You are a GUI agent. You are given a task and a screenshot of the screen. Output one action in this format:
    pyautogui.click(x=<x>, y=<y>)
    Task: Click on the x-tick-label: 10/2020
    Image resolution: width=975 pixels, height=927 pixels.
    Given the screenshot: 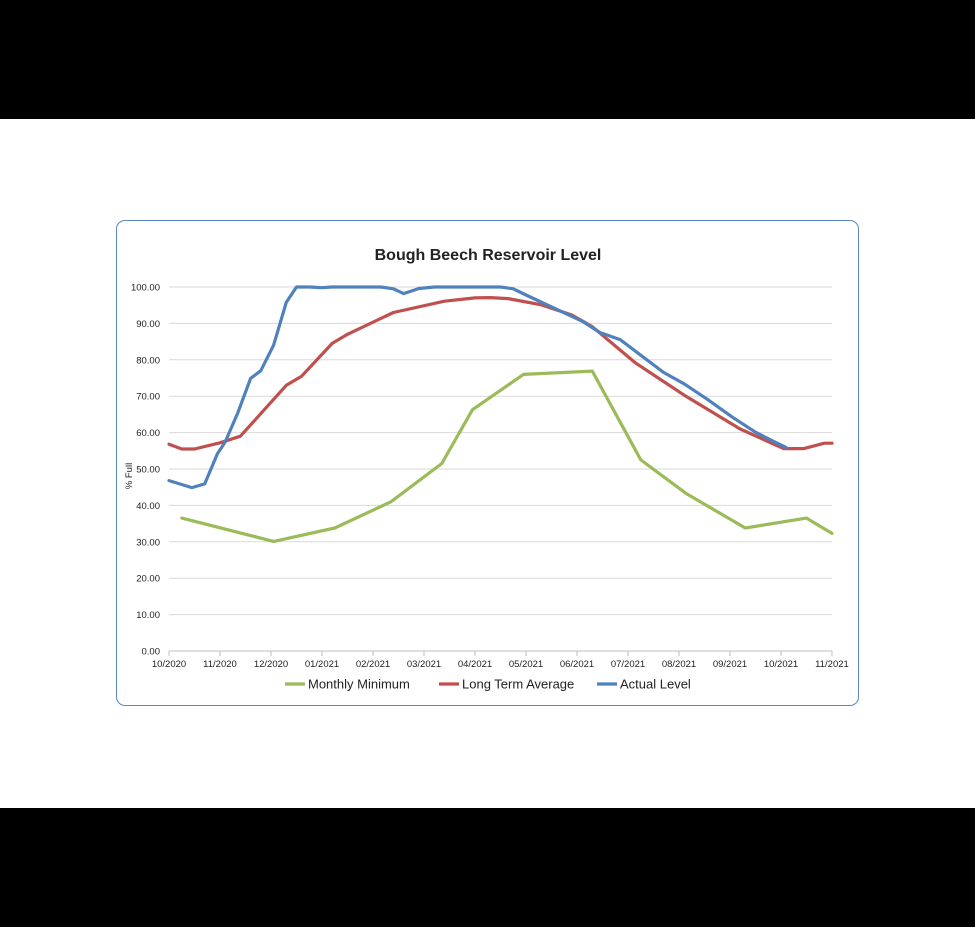 What is the action you would take?
    pyautogui.click(x=169, y=664)
    